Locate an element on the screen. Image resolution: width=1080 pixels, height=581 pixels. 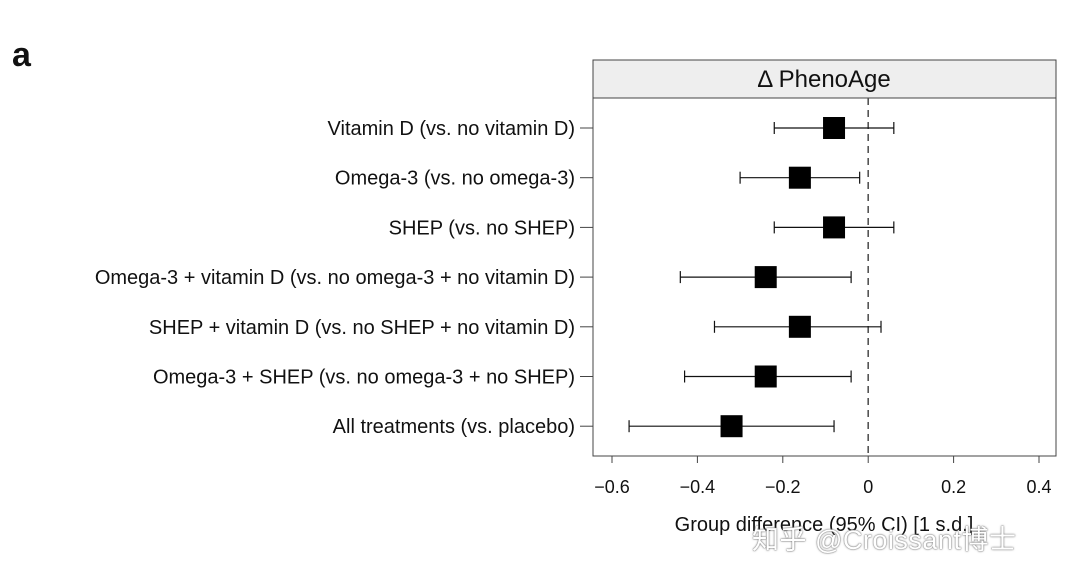
row-label: Vitamin D (vs. no vitamin D) is located at coordinates (451, 129).